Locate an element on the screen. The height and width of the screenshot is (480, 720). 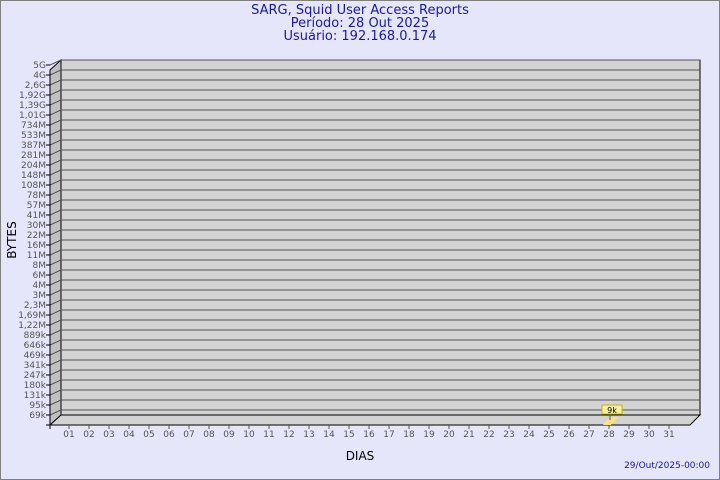
x-tick-label: 22 is located at coordinates (488, 435).